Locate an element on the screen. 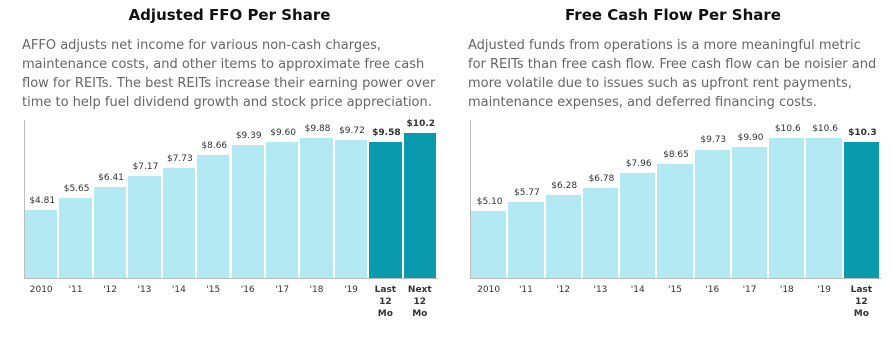 This screenshot has height=354, width=893. value-label: $9.90 is located at coordinates (750, 138).